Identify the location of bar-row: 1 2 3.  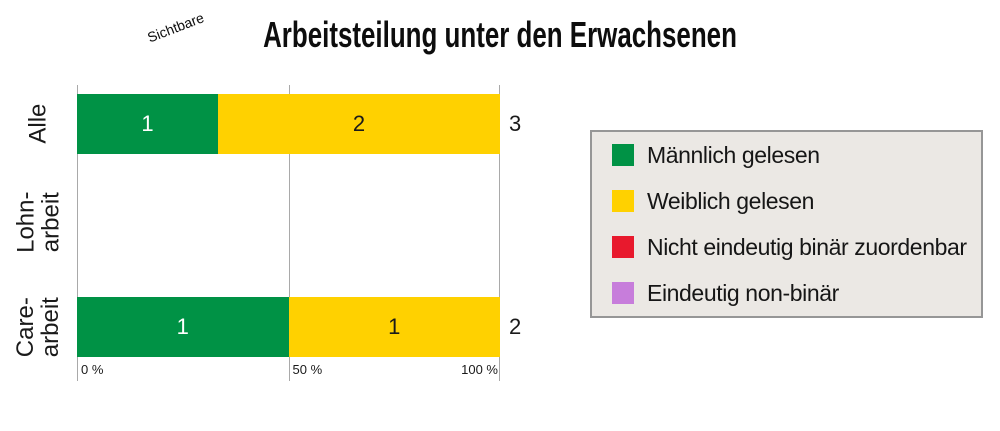
(299, 124).